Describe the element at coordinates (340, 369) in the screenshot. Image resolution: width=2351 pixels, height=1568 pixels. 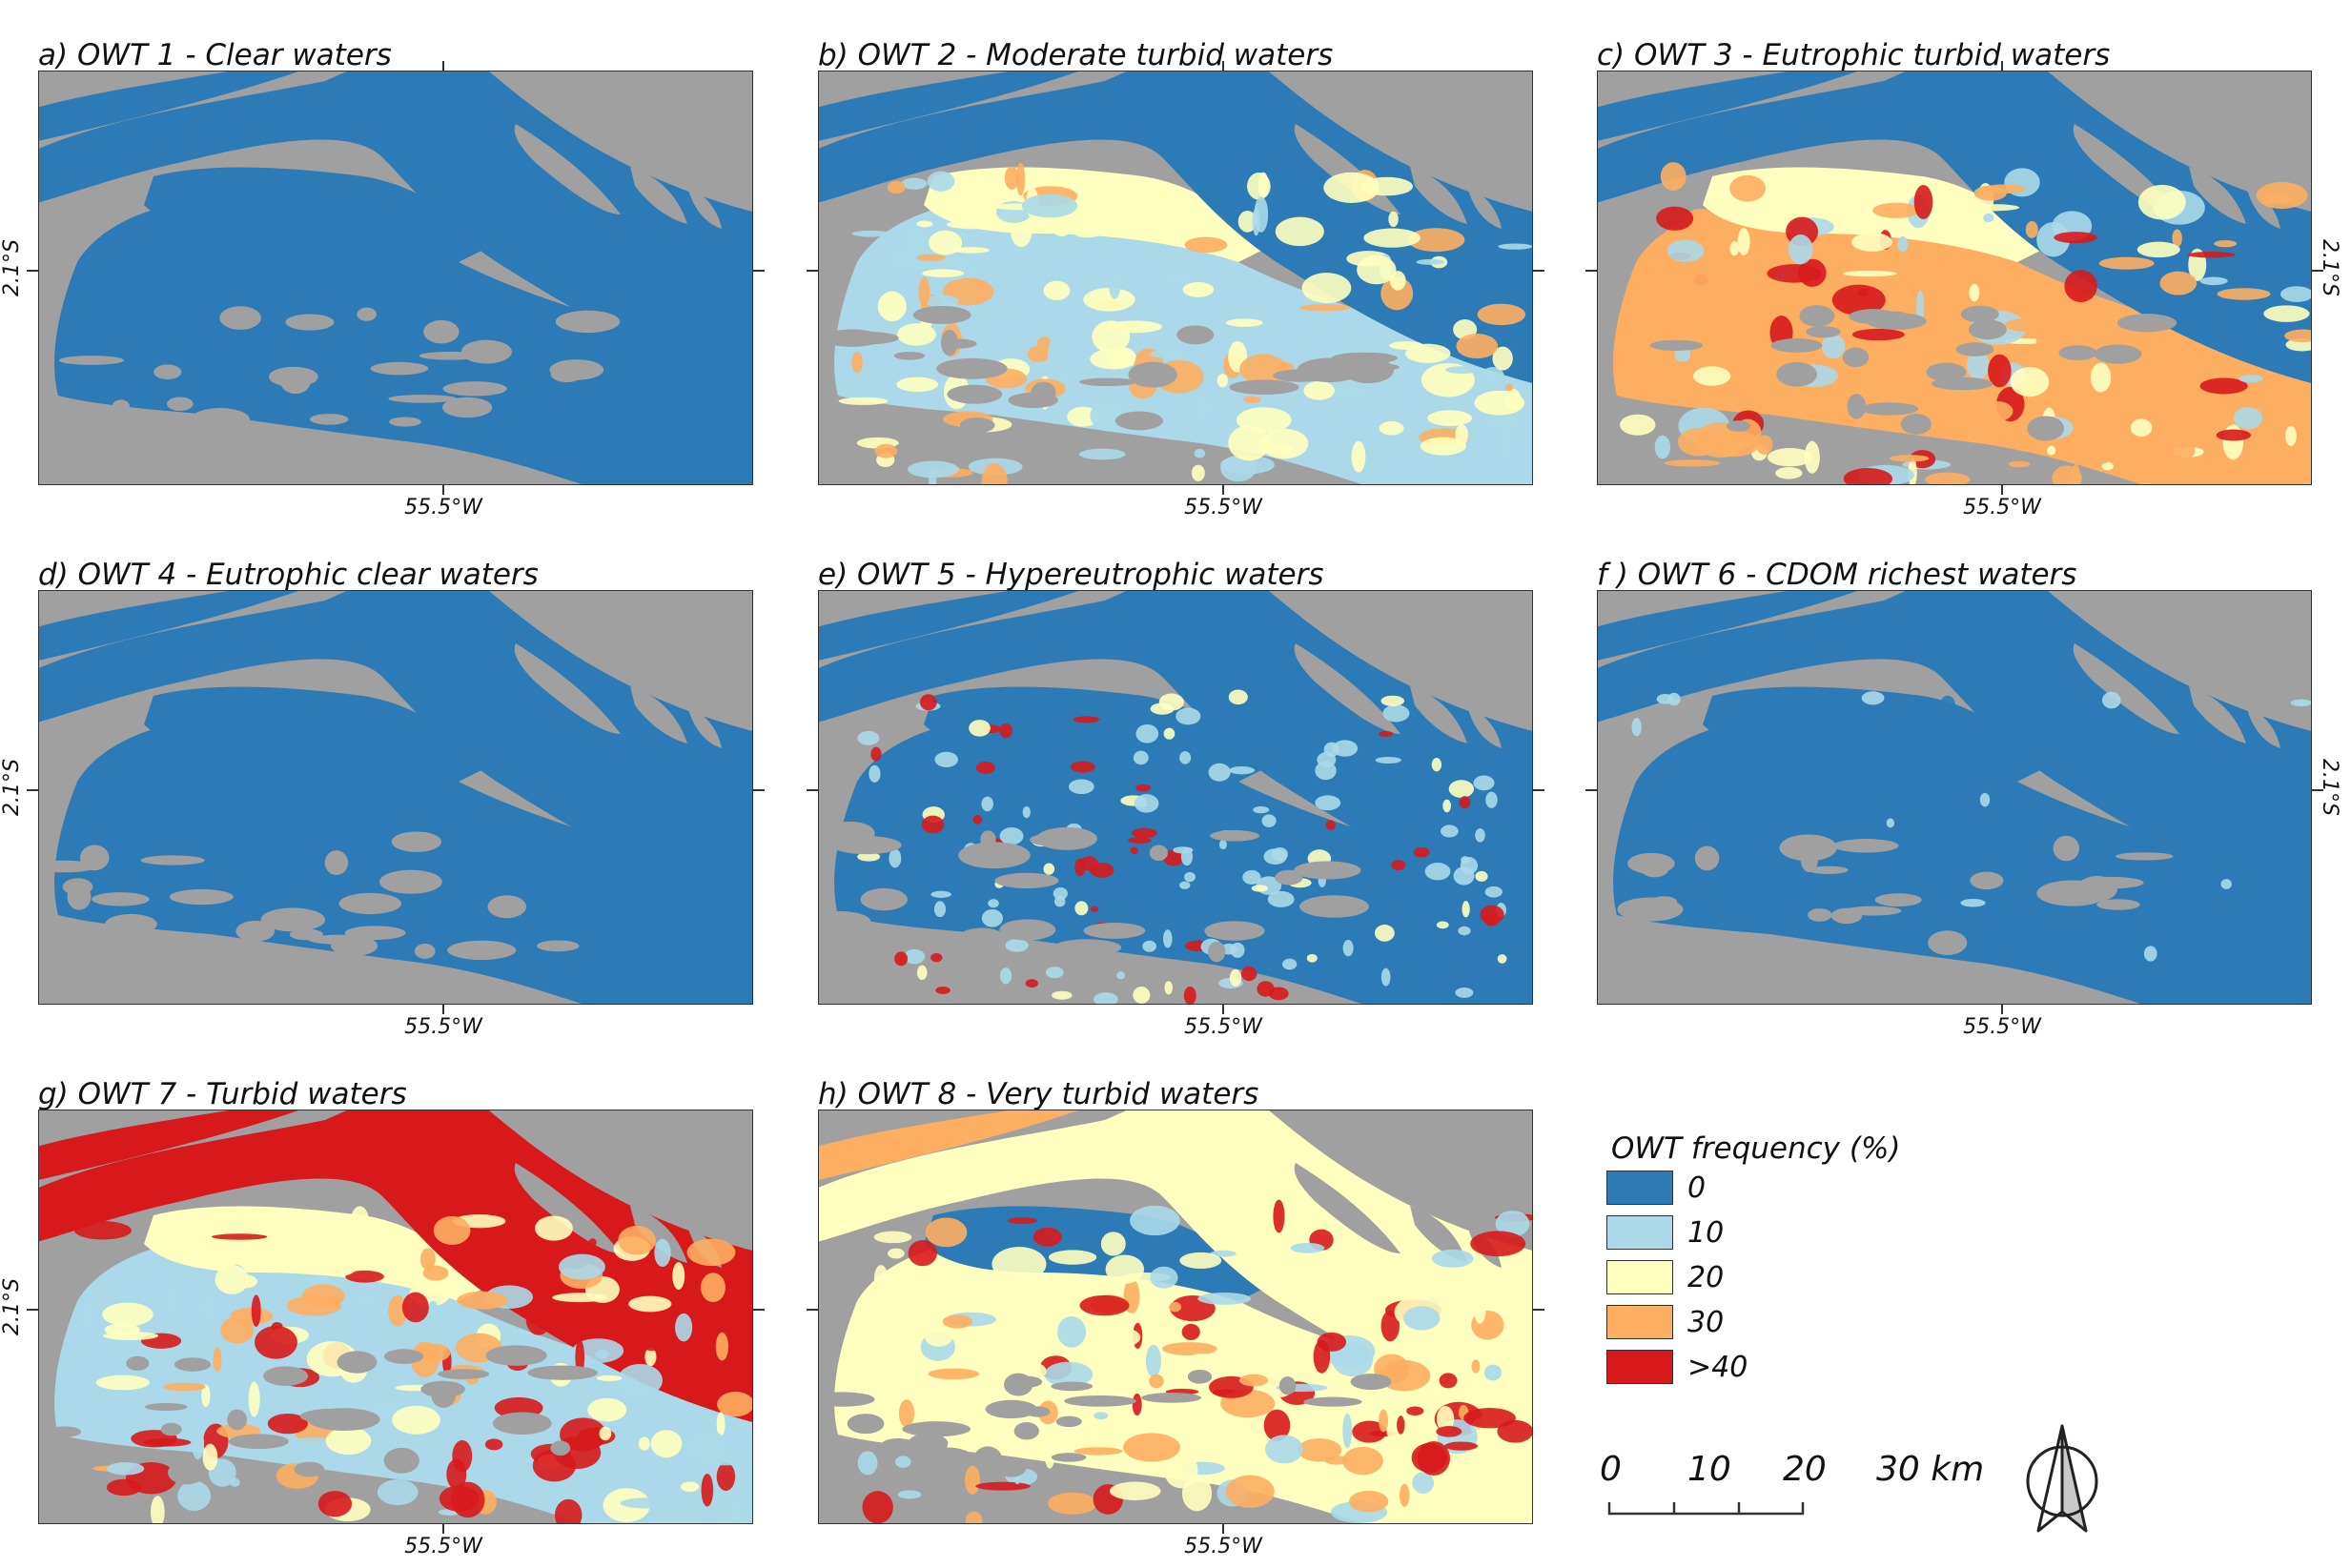
I see `land-fragments-a` at that location.